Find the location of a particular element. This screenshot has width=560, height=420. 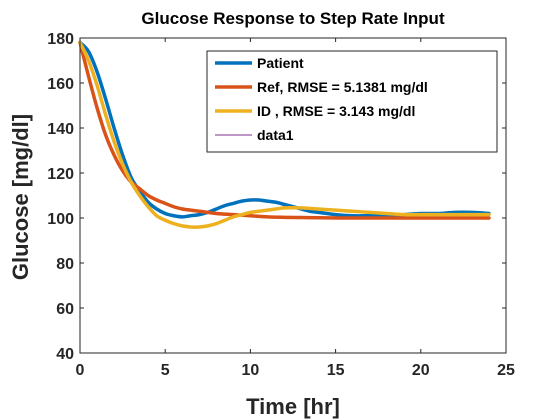

y-tick-label: 80 is located at coordinates (65, 264).